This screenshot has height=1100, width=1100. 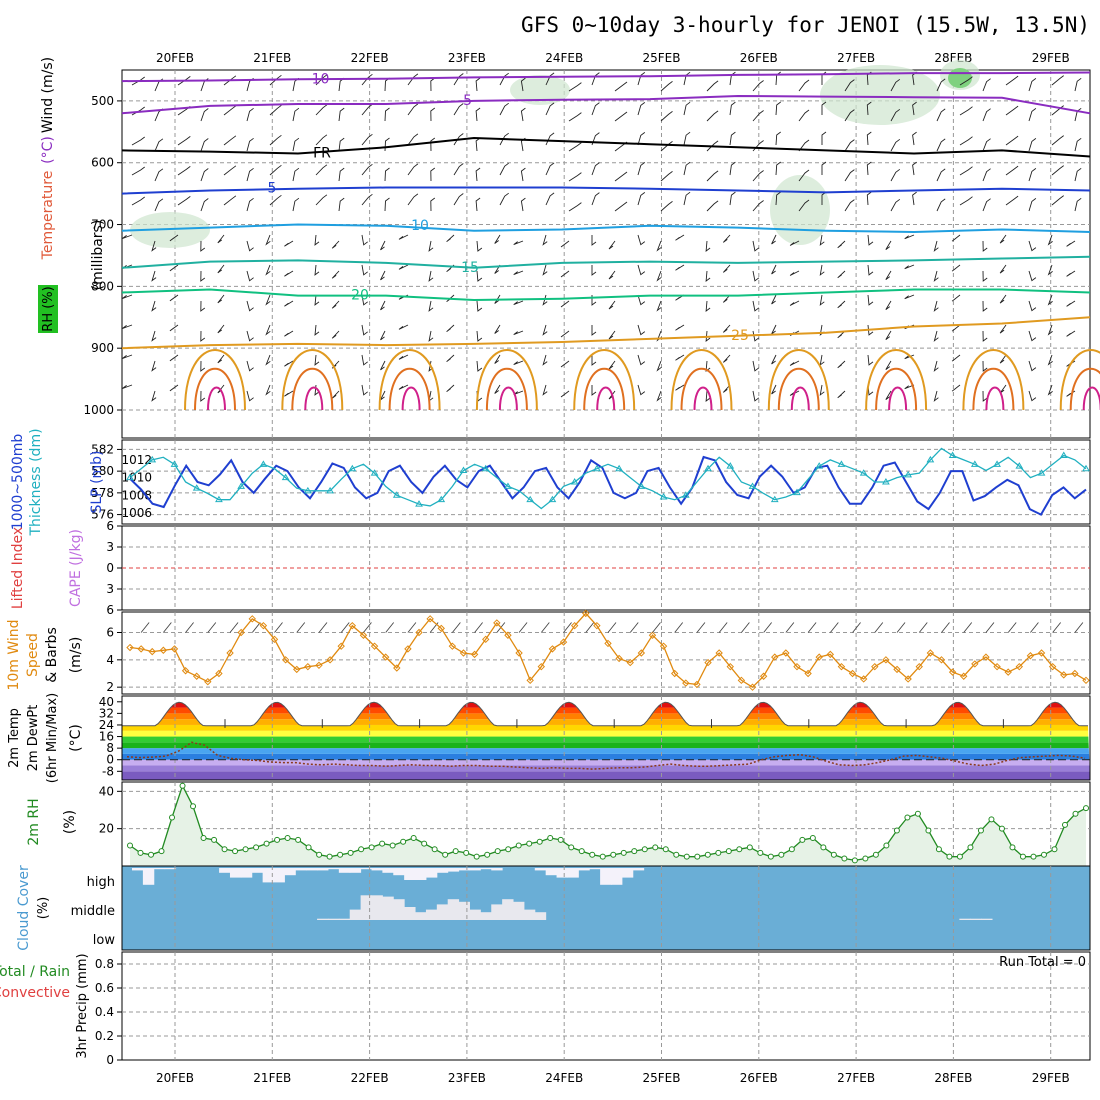 What do you see at coordinates (76, 568) in the screenshot?
I see `cape-label: CAPE (J/kg)` at bounding box center [76, 568].